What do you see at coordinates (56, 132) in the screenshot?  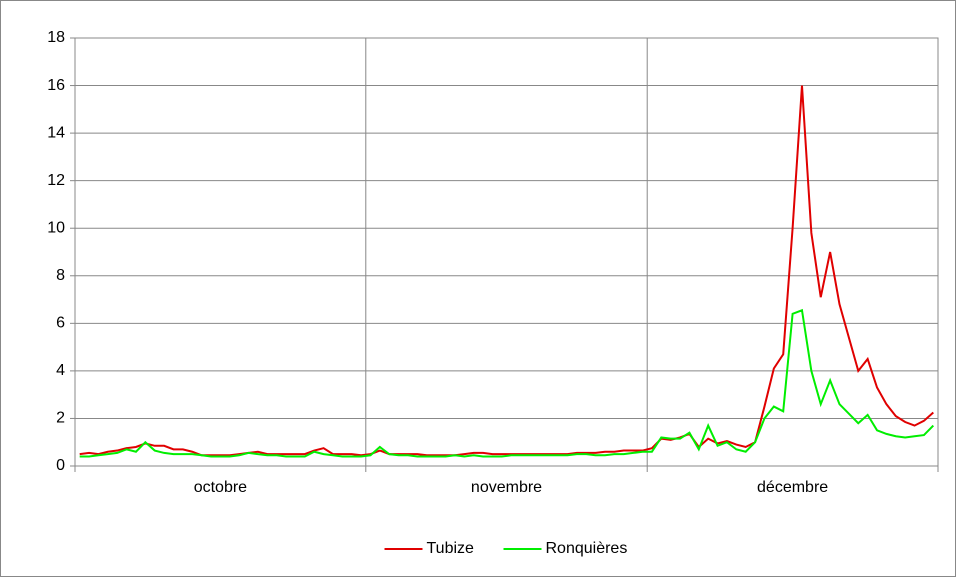 I see `y-tick-label: 14` at bounding box center [56, 132].